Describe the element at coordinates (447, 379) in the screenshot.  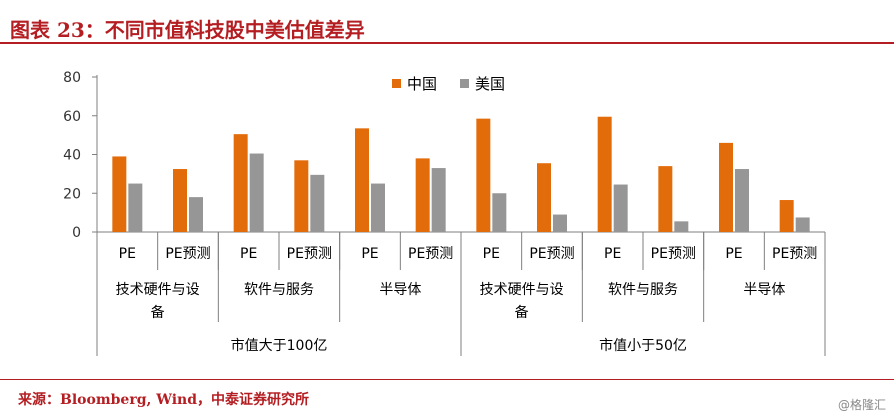
I see `source-divider` at that location.